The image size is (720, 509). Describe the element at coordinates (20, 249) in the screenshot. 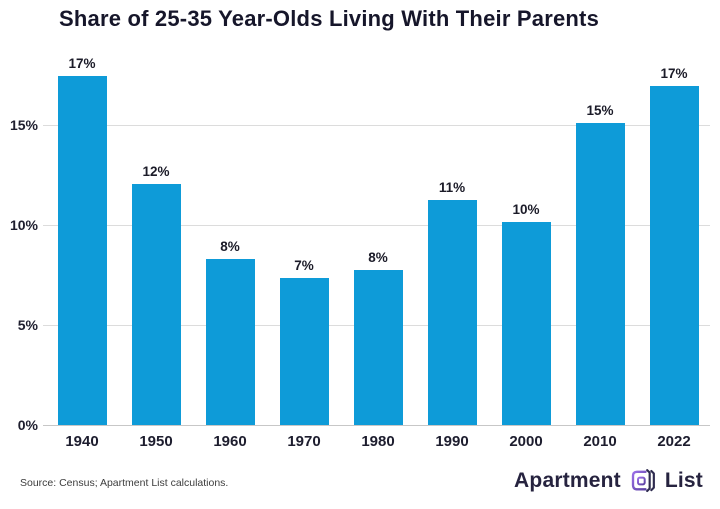

I see `y-axis: 0% 5% 10% 15%` at that location.